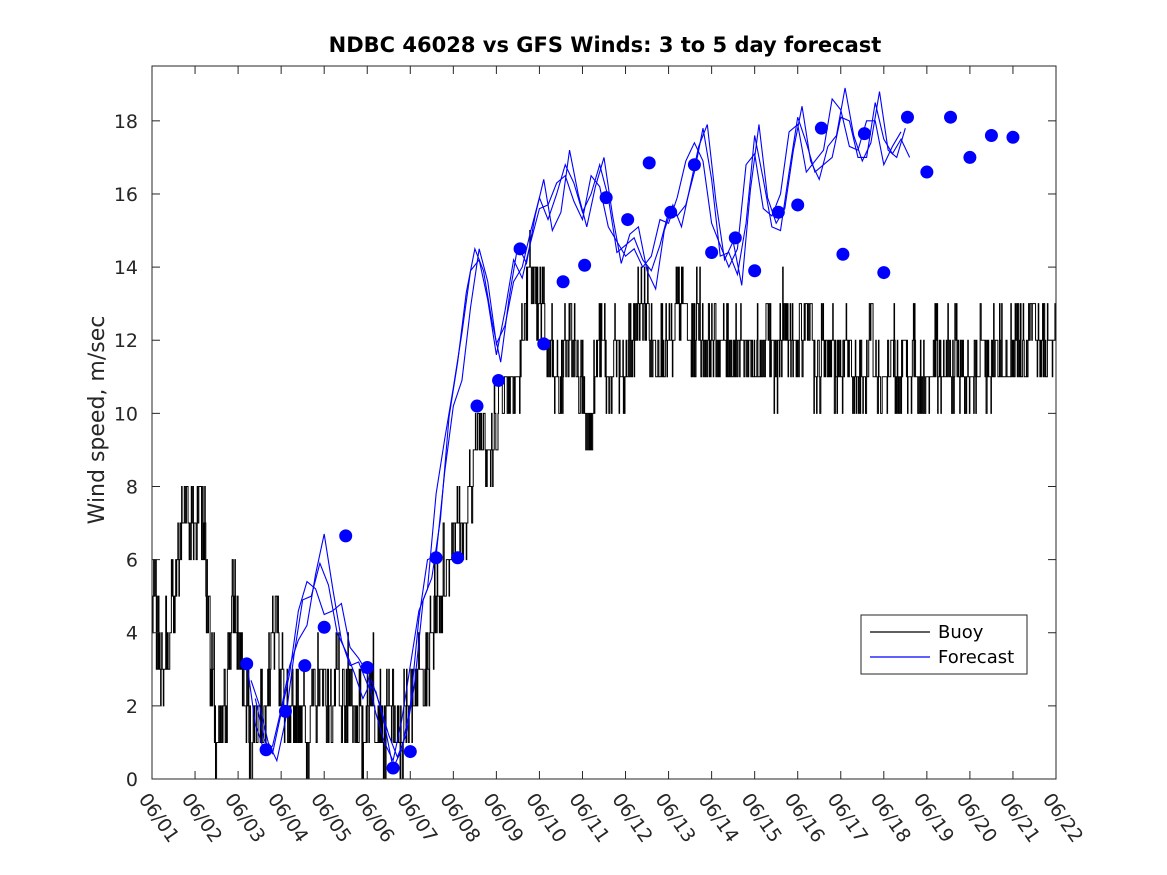  I want to click on legend-box, so click(944, 644).